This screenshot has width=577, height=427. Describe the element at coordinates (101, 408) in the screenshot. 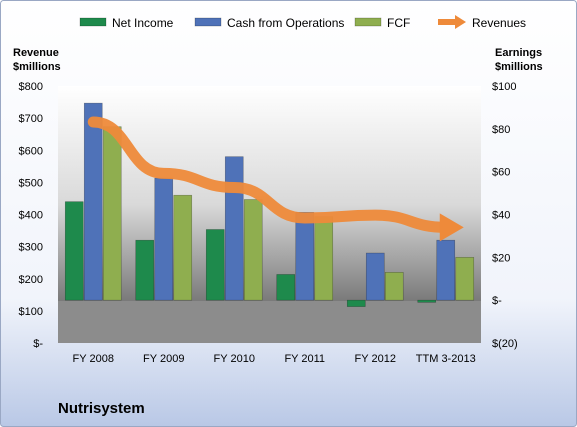

I see `chart-title: Nutrisystem` at that location.